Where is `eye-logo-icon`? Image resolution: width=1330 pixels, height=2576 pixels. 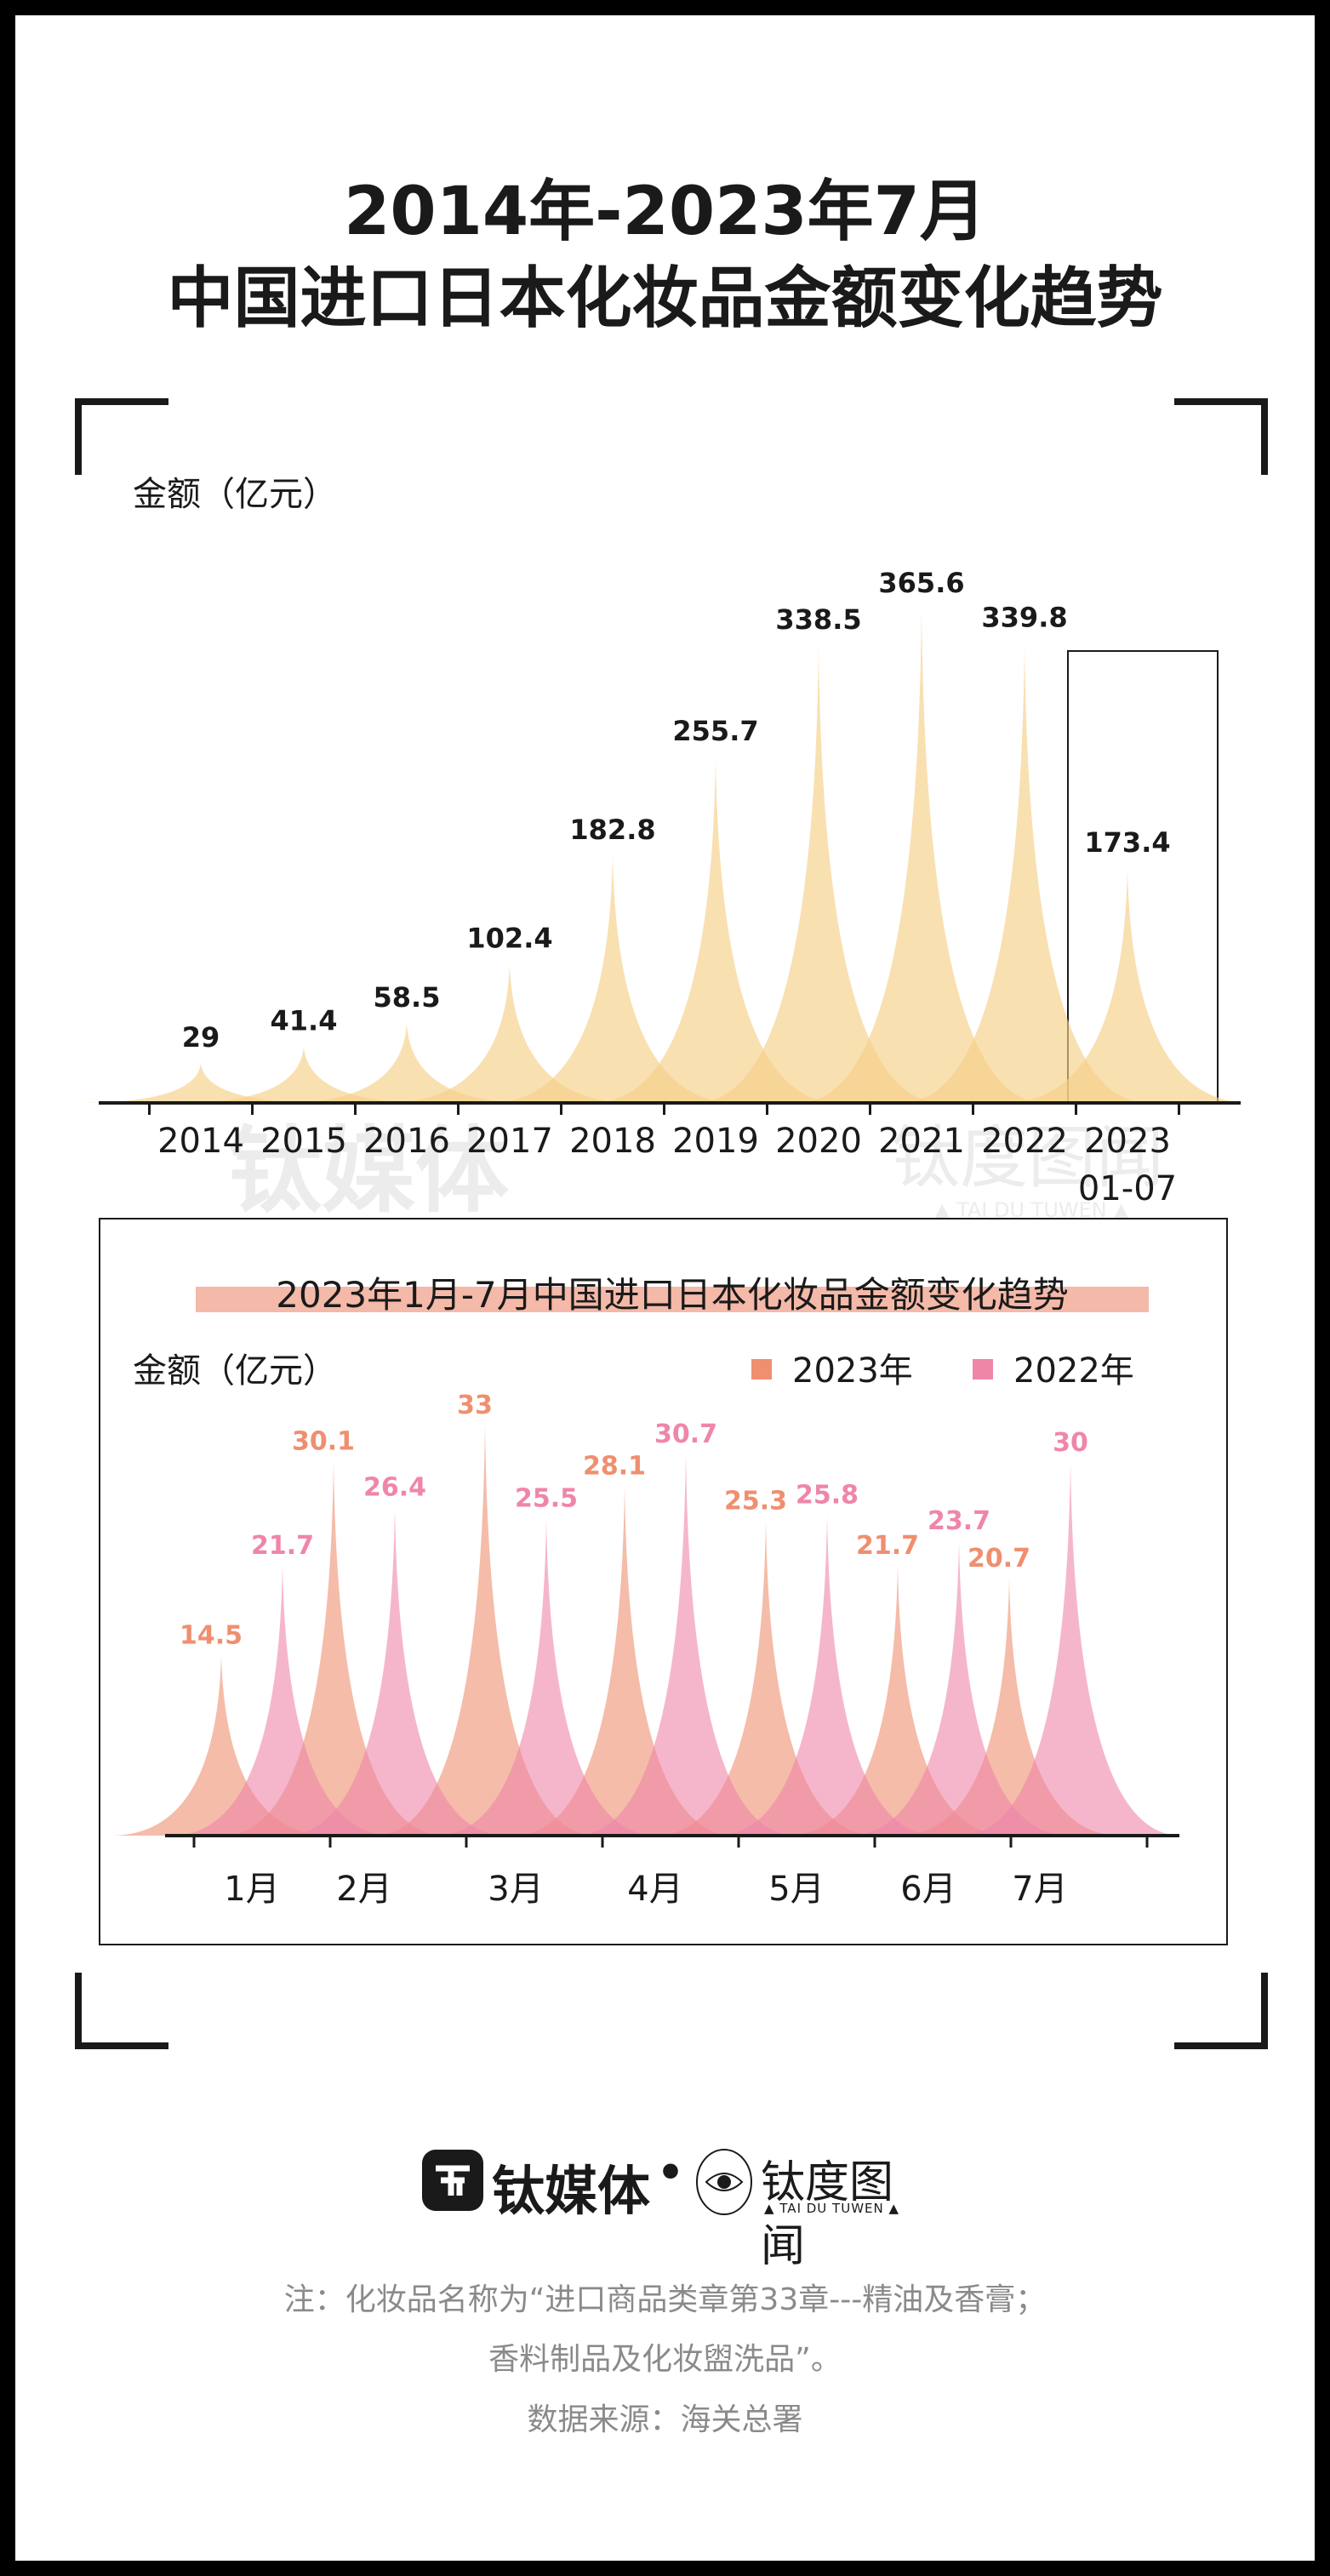 eye-logo-icon is located at coordinates (724, 2182).